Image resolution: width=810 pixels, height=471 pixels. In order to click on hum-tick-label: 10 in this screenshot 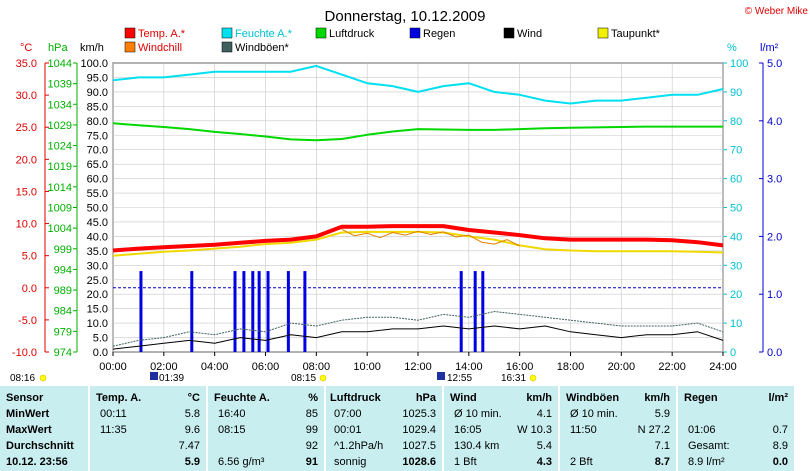, I will do `click(736, 324)`.